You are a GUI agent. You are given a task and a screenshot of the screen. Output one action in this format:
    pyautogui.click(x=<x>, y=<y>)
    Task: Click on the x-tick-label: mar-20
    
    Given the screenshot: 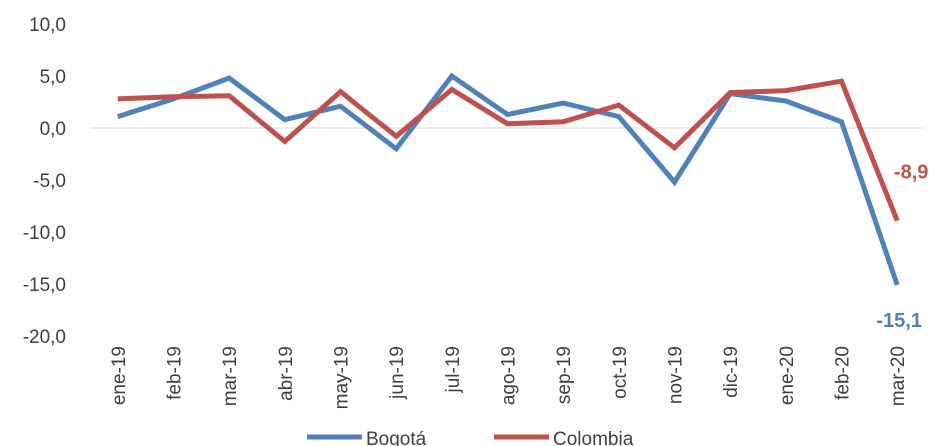 What is the action you would take?
    pyautogui.click(x=898, y=376)
    